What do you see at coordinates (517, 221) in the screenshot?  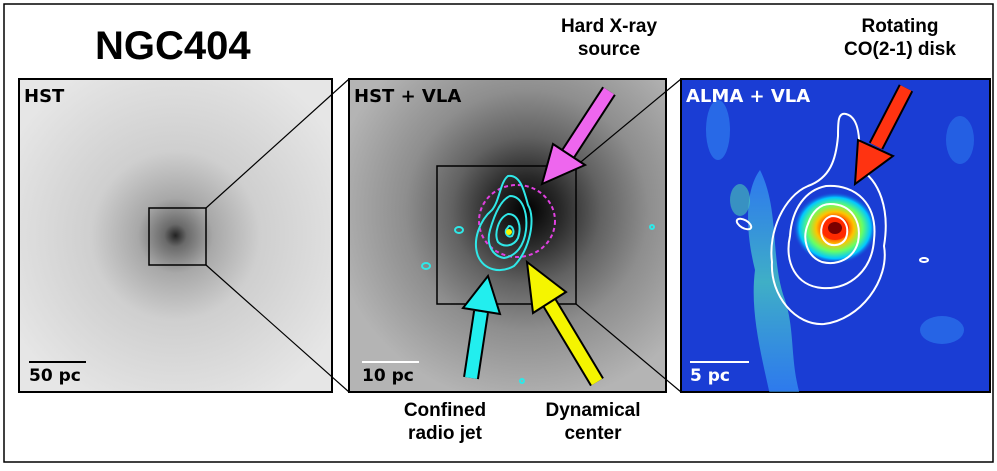 I see `xray-circle` at bounding box center [517, 221].